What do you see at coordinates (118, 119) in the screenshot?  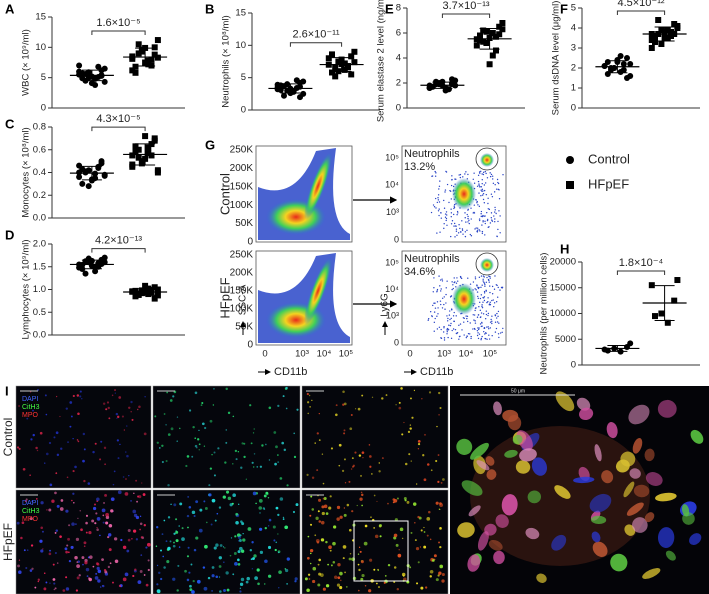 I see `p-value: 4.3×10⁻⁵` at bounding box center [118, 119].